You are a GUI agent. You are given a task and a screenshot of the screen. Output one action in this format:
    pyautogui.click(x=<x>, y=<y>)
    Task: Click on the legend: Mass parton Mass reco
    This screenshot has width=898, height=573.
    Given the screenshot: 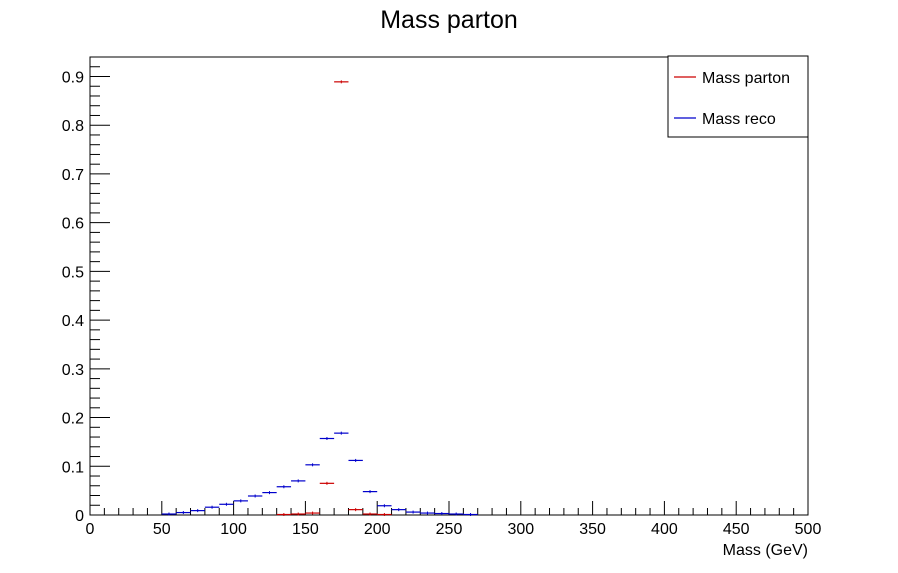 What is the action you would take?
    pyautogui.click(x=738, y=96)
    